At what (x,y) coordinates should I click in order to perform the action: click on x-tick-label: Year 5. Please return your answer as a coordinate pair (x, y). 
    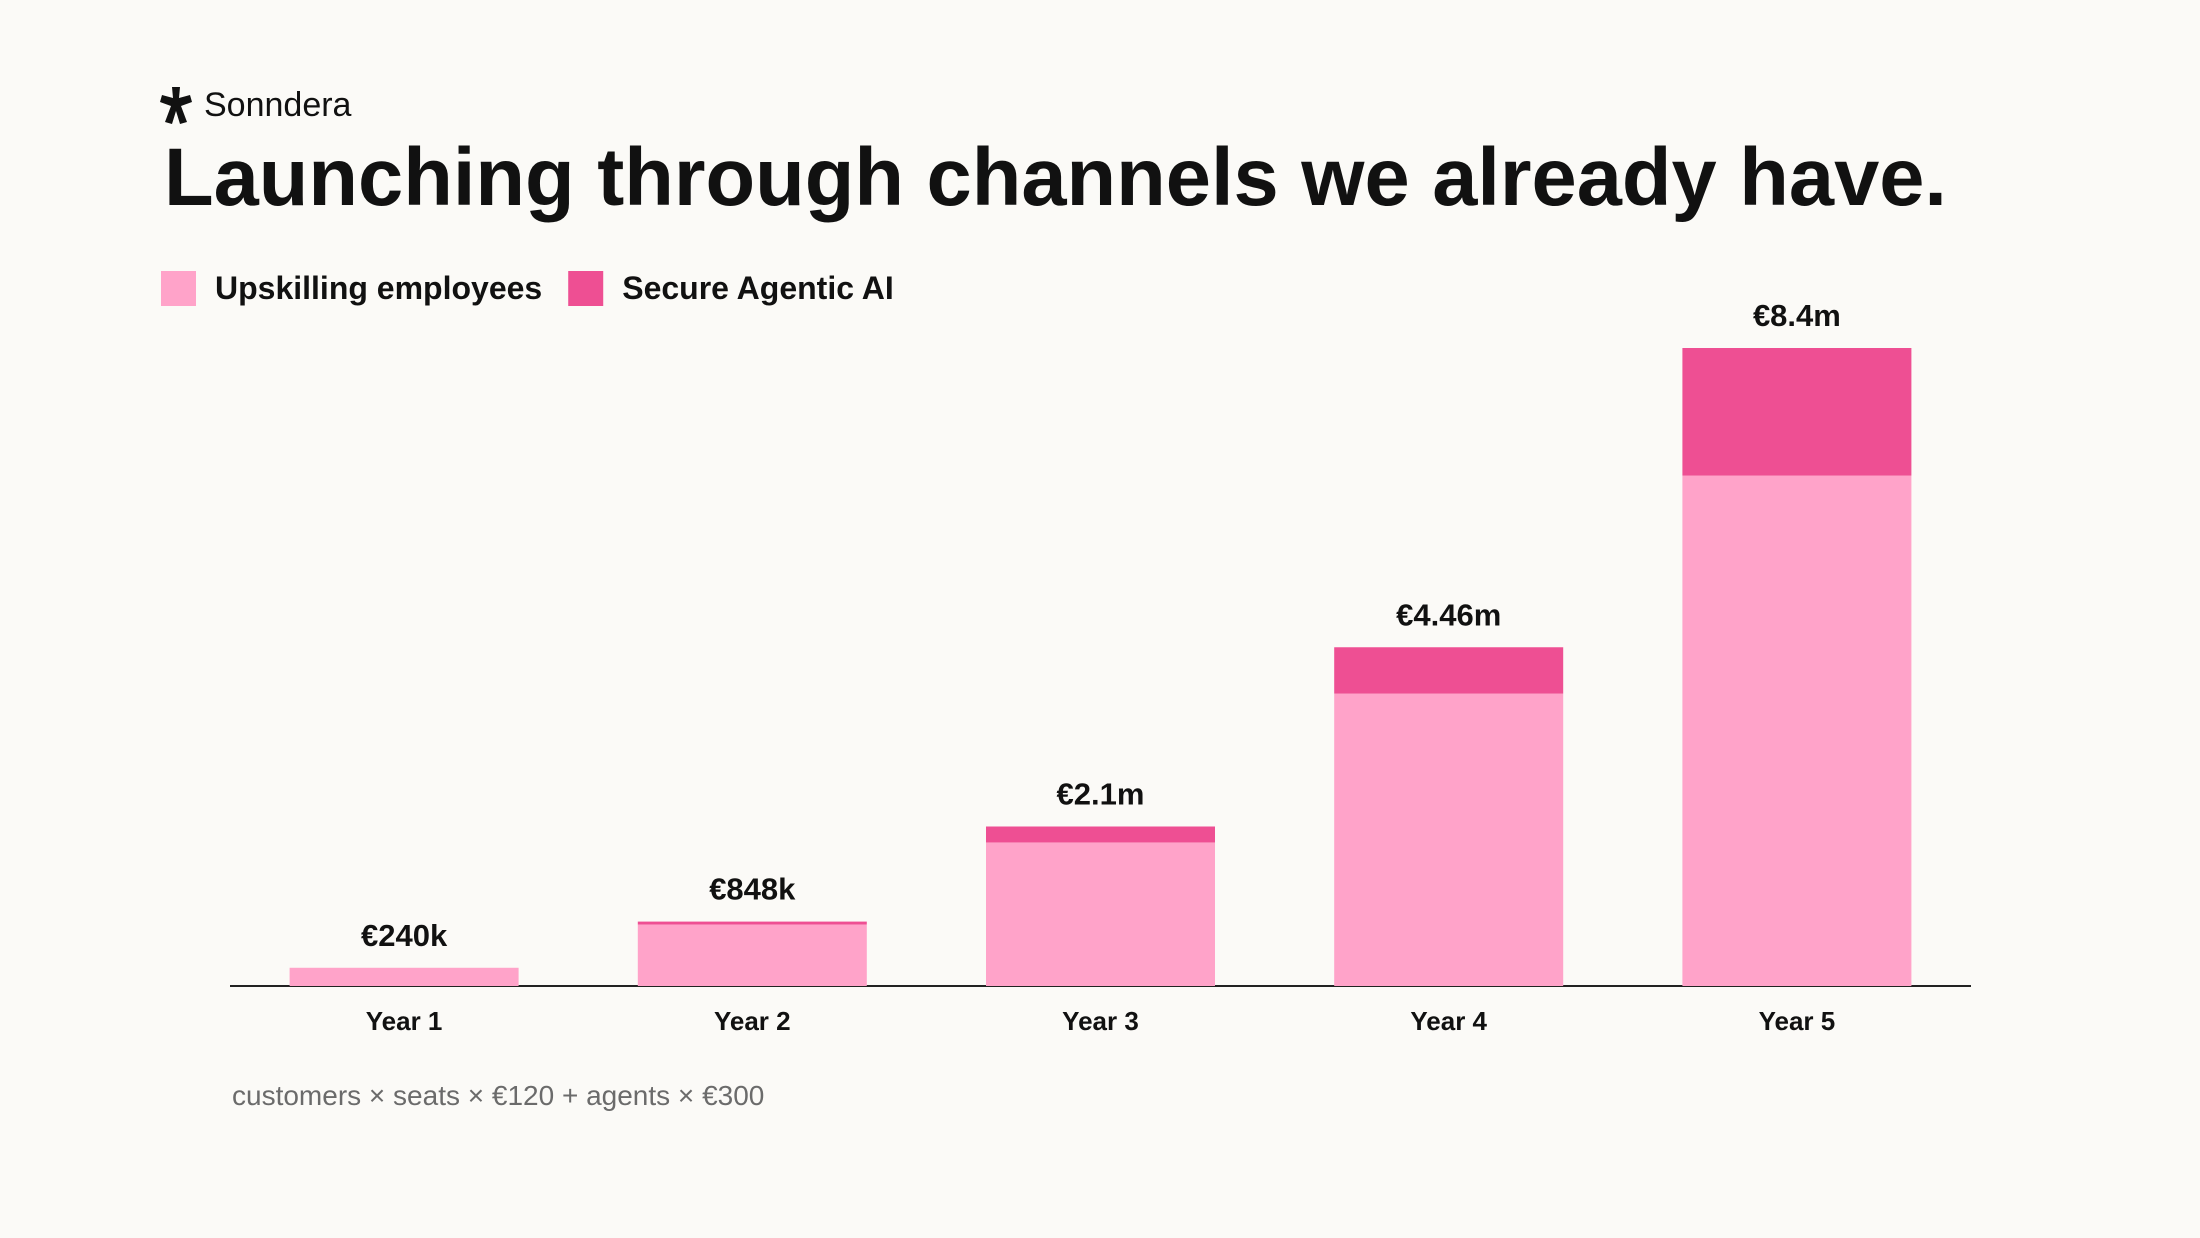
    Looking at the image, I should click on (1797, 1021).